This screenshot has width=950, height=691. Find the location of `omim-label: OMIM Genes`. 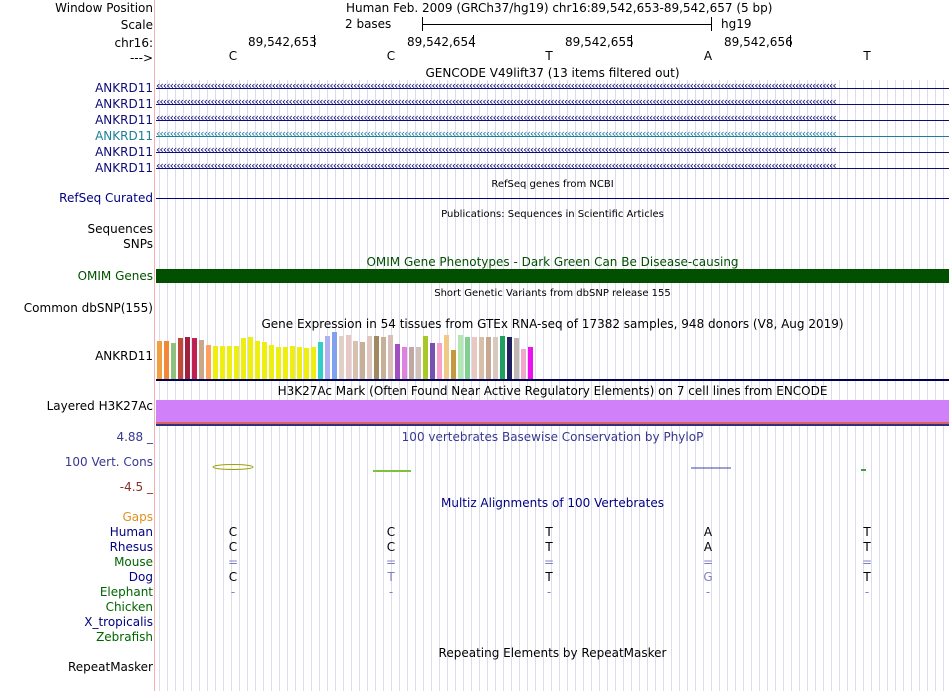

omim-label: OMIM Genes is located at coordinates (115, 276).